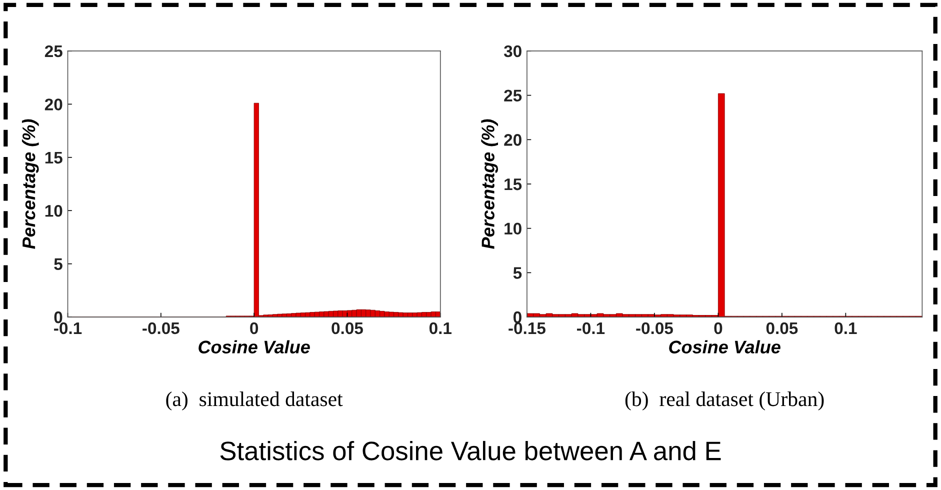  What do you see at coordinates (513, 51) in the screenshot?
I see `y-tick-label: 30` at bounding box center [513, 51].